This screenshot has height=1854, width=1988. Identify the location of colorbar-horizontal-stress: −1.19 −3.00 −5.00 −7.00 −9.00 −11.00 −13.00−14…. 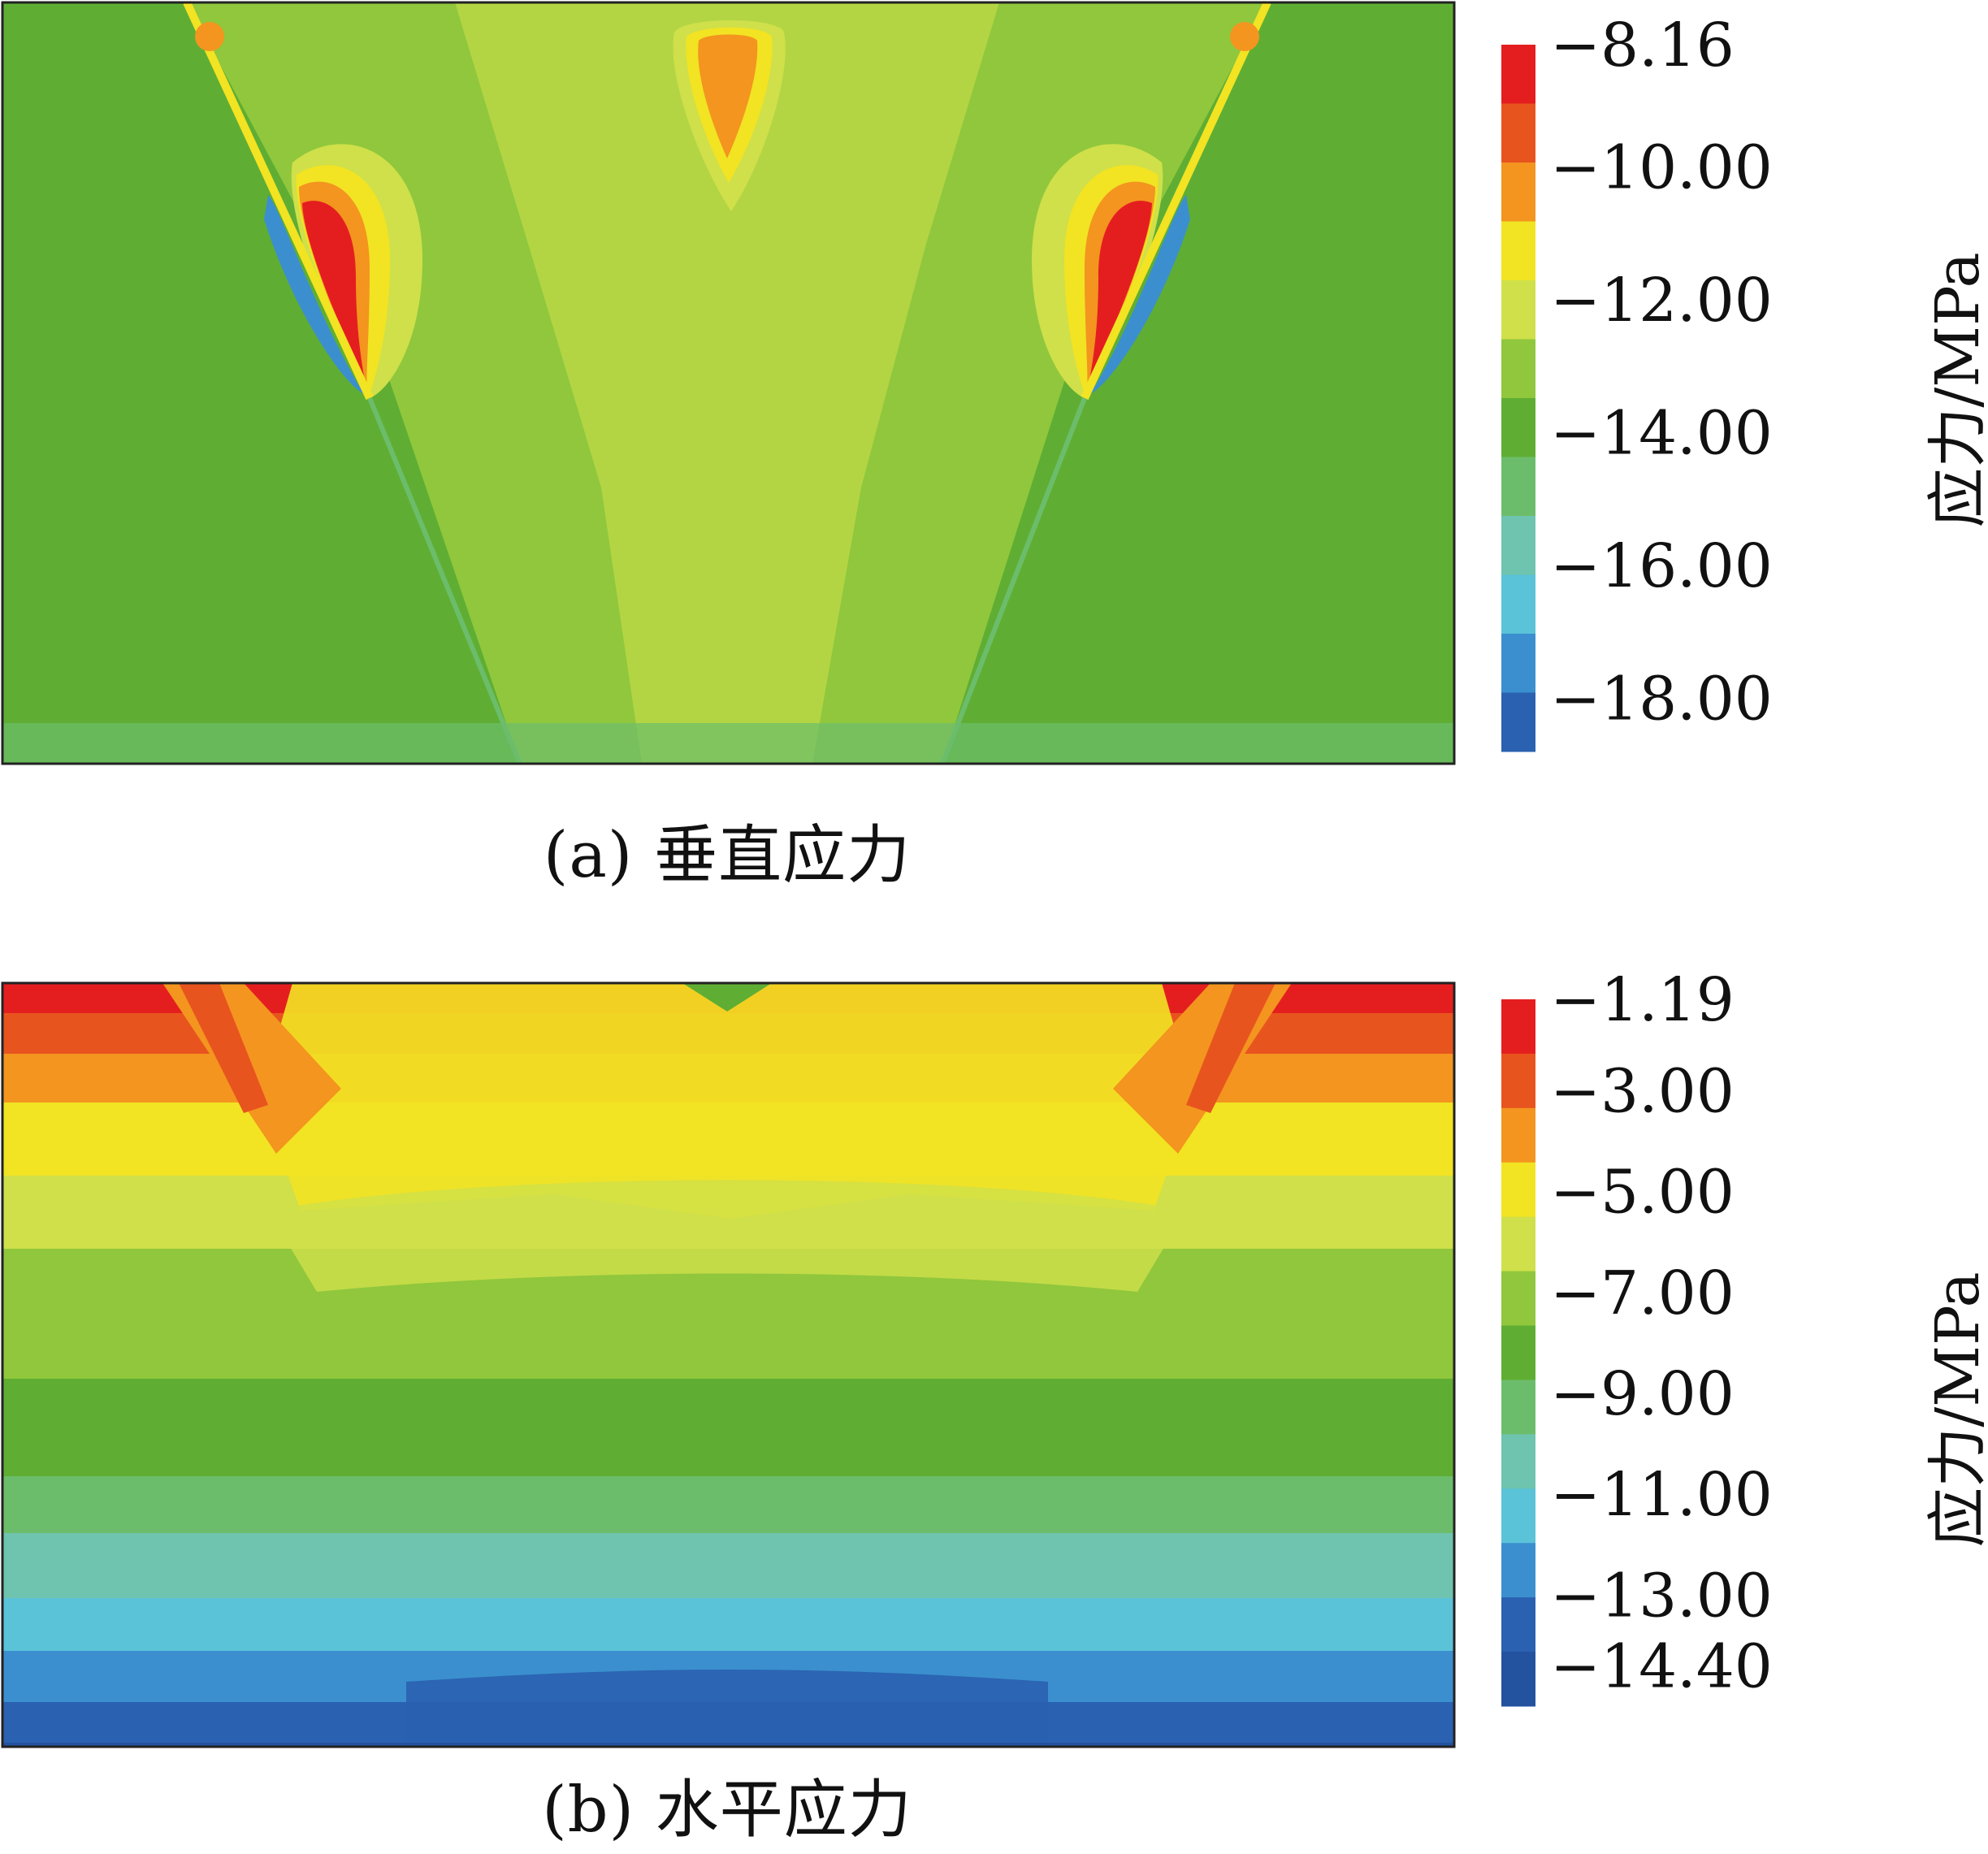
(1637, 1336).